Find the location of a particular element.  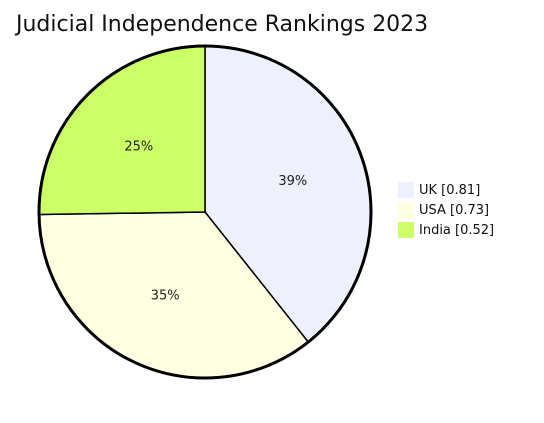

legend-label-2: India [0.52] is located at coordinates (457, 230).